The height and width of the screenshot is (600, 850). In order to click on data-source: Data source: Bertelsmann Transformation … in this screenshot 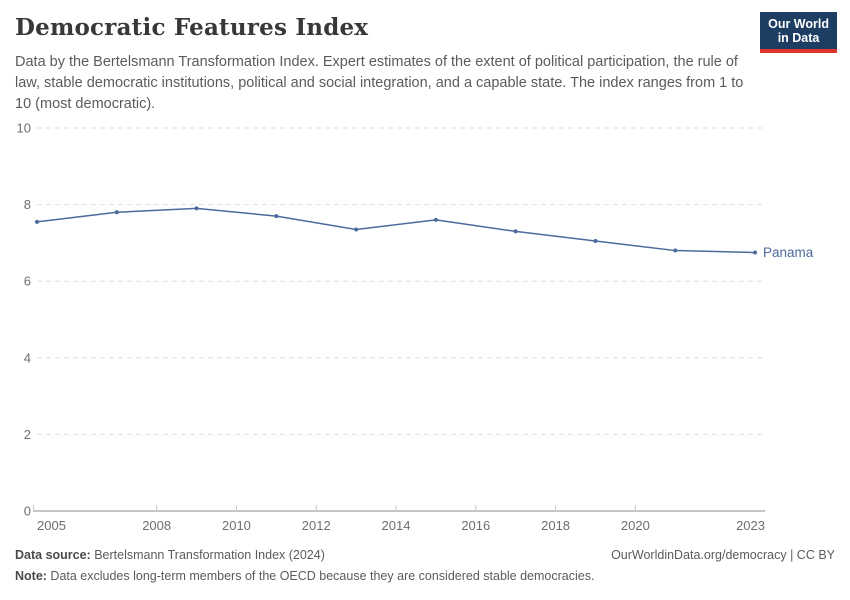, I will do `click(170, 555)`.